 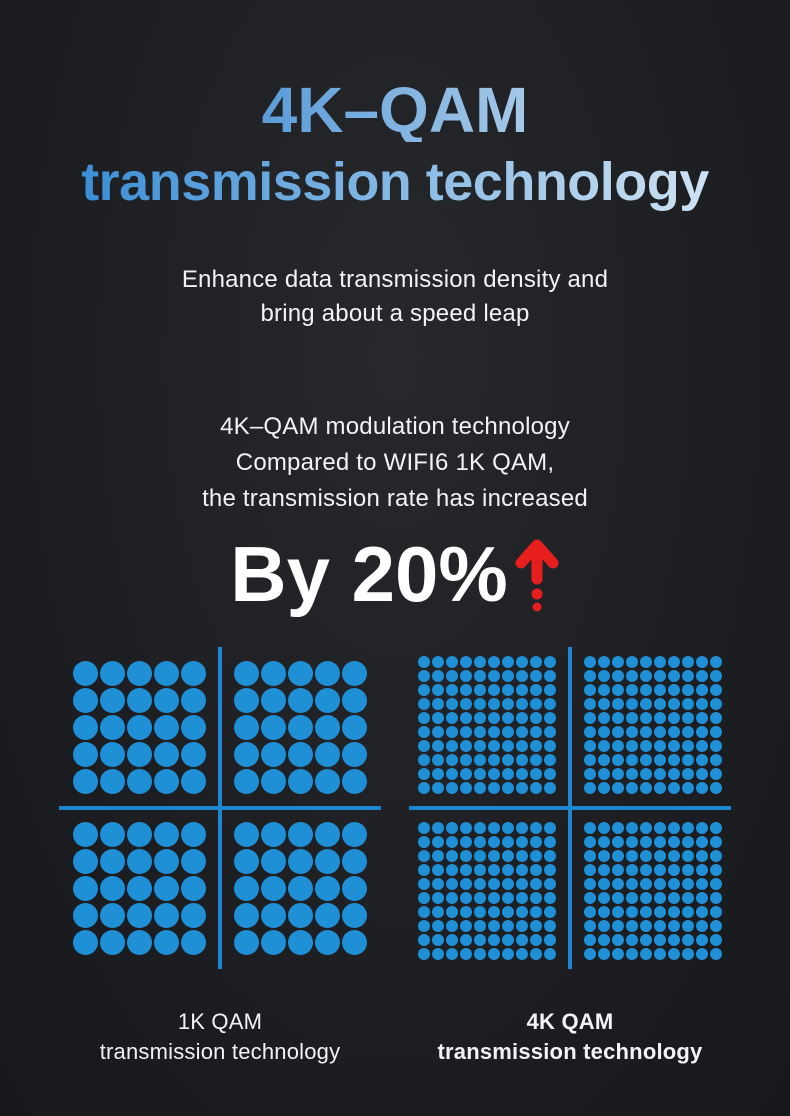 What do you see at coordinates (395, 110) in the screenshot?
I see `title-line-1: 4K–QAM` at bounding box center [395, 110].